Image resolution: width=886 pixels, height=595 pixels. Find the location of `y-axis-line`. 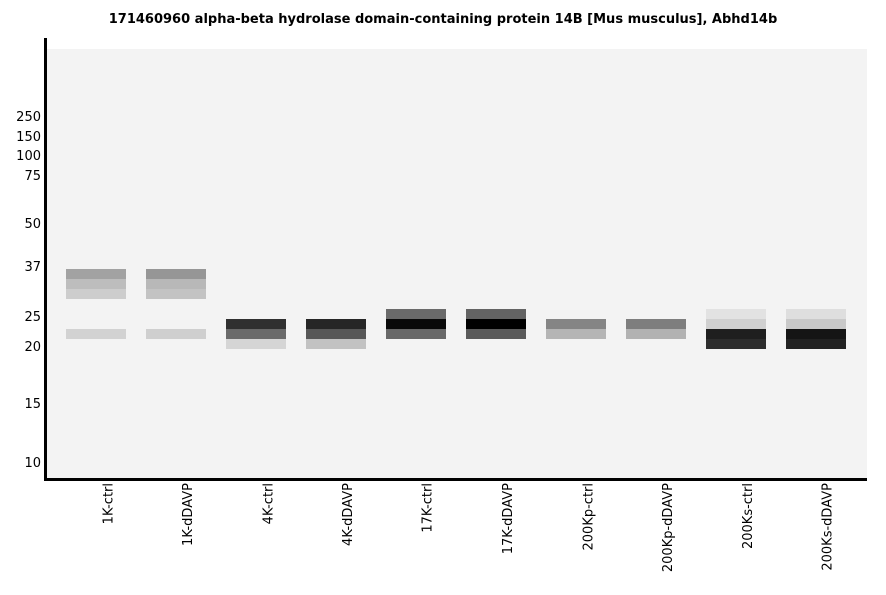

y-axis-line is located at coordinates (45, 259).